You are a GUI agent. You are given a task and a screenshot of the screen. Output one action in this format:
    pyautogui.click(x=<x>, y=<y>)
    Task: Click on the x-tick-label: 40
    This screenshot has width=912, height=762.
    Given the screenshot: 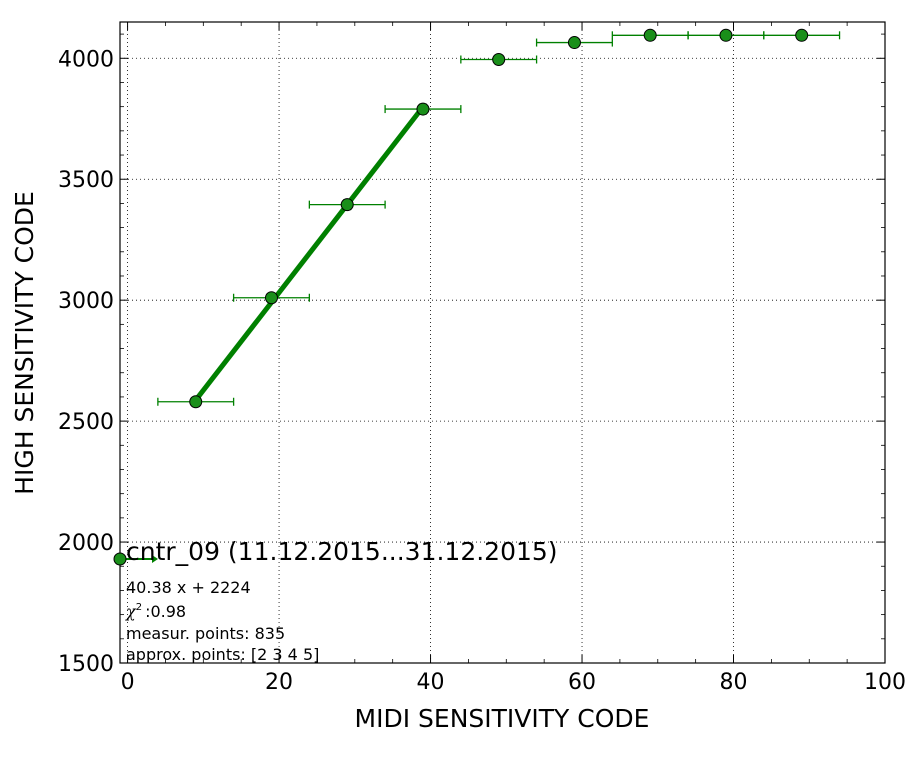 What is the action you would take?
    pyautogui.click(x=431, y=682)
    